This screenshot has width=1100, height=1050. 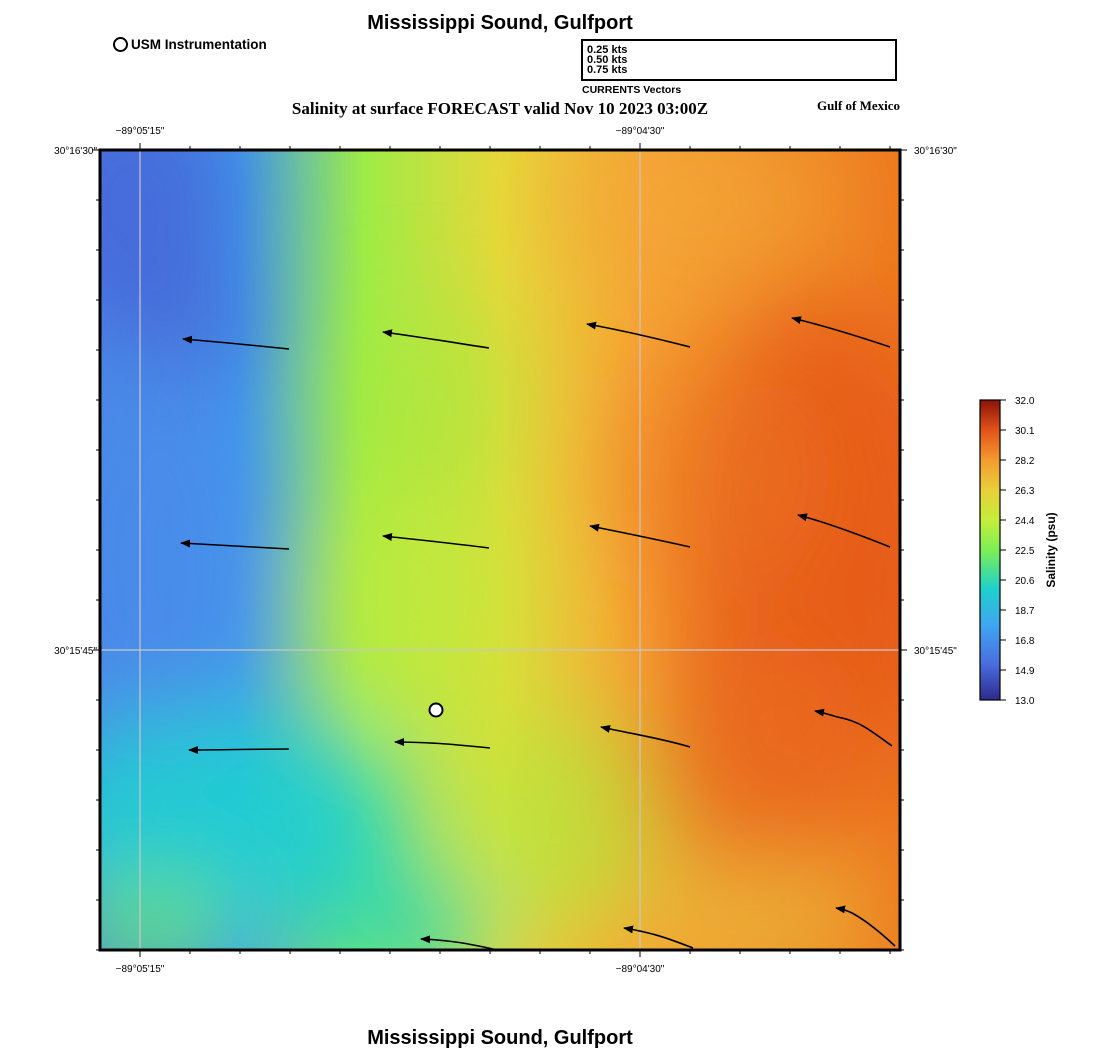 I want to click on x-tick-bottom-1: −89°05'15", so click(x=140, y=969).